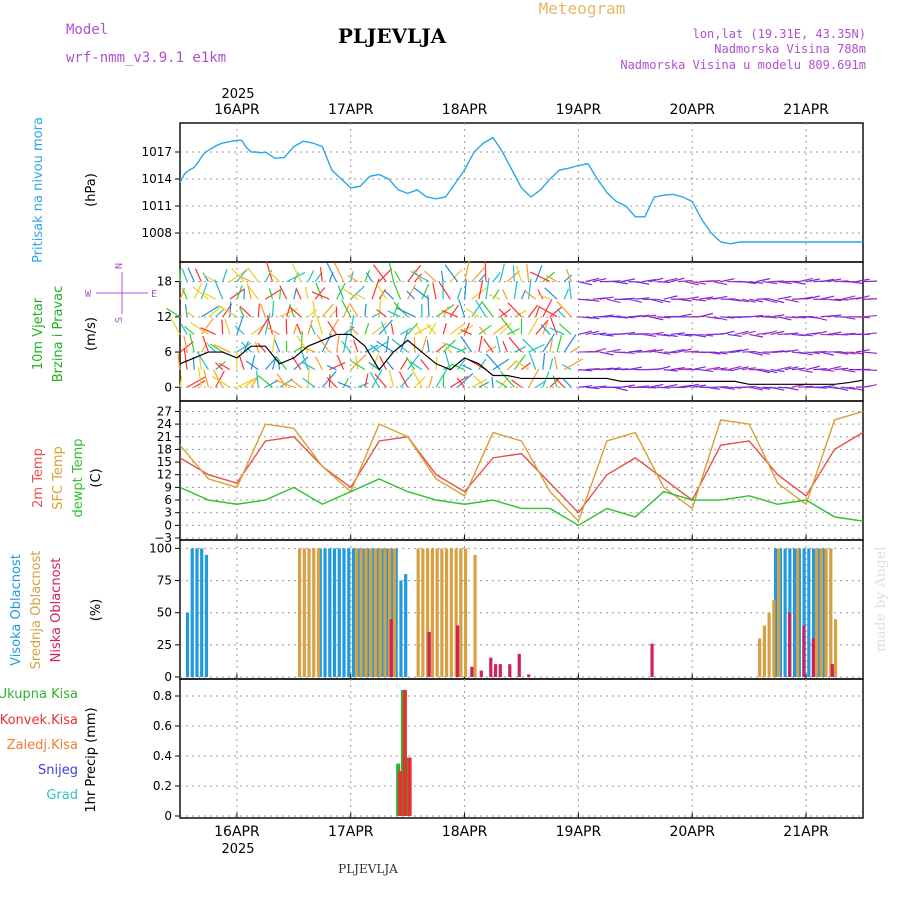  I want to click on precip-bar, so click(400, 793).